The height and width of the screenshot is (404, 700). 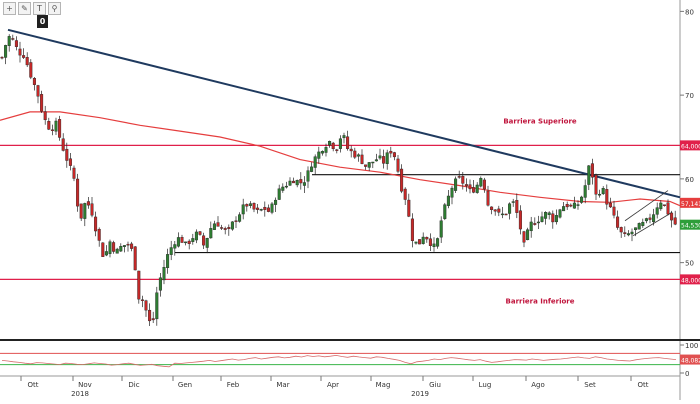 I want to click on year-label: 2018, so click(x=80, y=394).